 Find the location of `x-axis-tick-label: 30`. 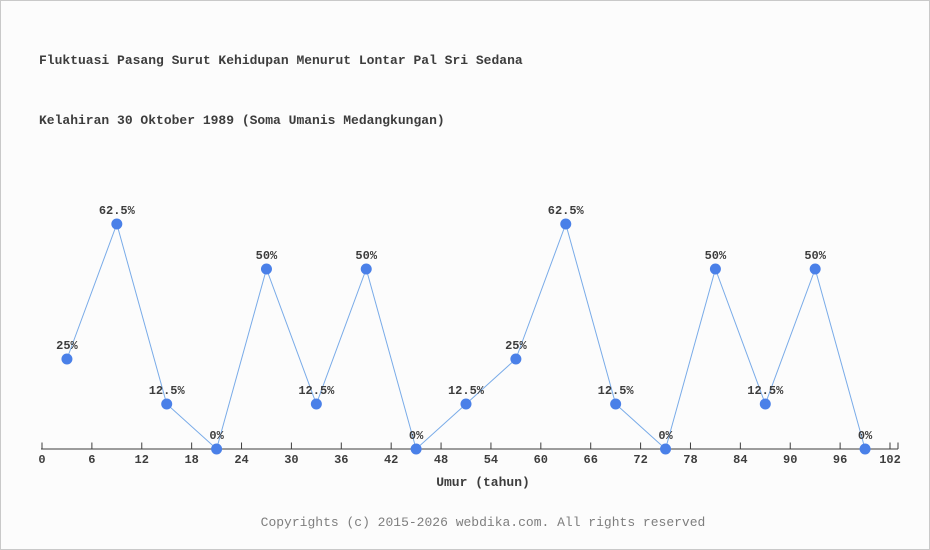

x-axis-tick-label: 30 is located at coordinates (291, 460).